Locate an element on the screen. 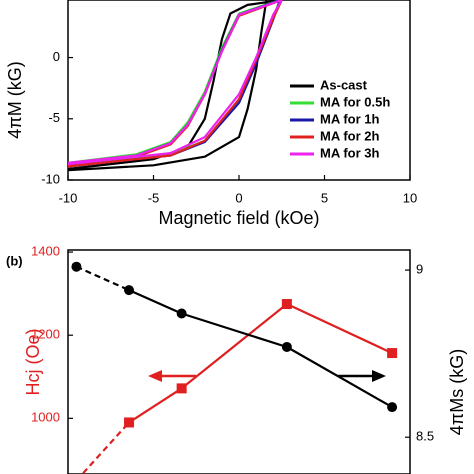 This screenshot has height=474, width=474. y2-tick-label: 9 is located at coordinates (419, 268).